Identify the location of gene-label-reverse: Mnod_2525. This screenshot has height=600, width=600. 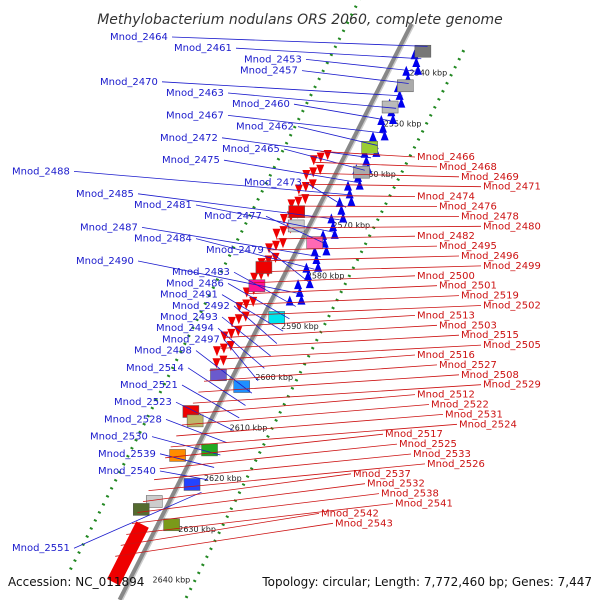
(428, 444).